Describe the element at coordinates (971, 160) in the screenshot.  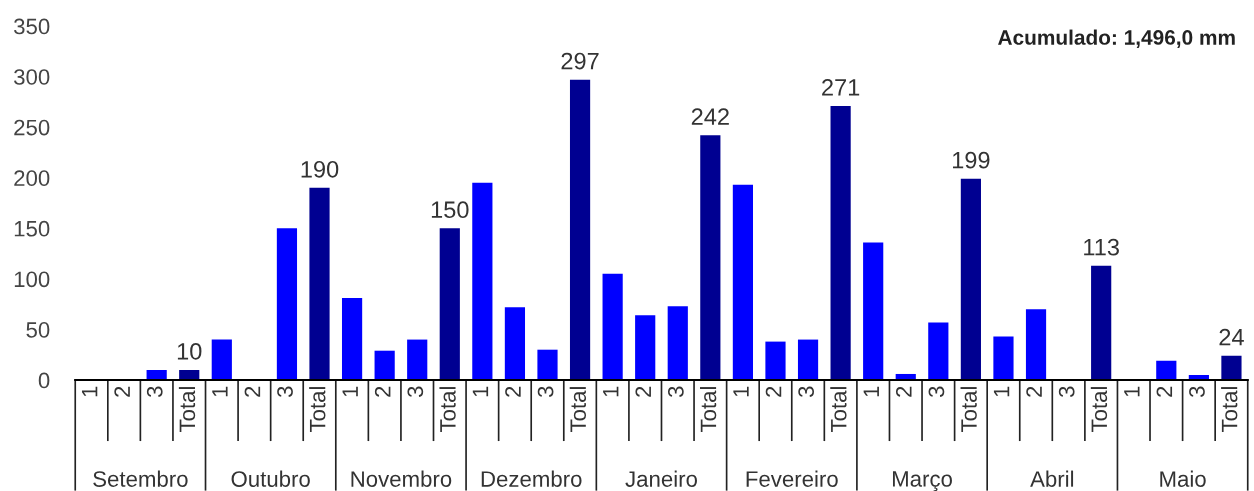
I see `data-label: 199` at that location.